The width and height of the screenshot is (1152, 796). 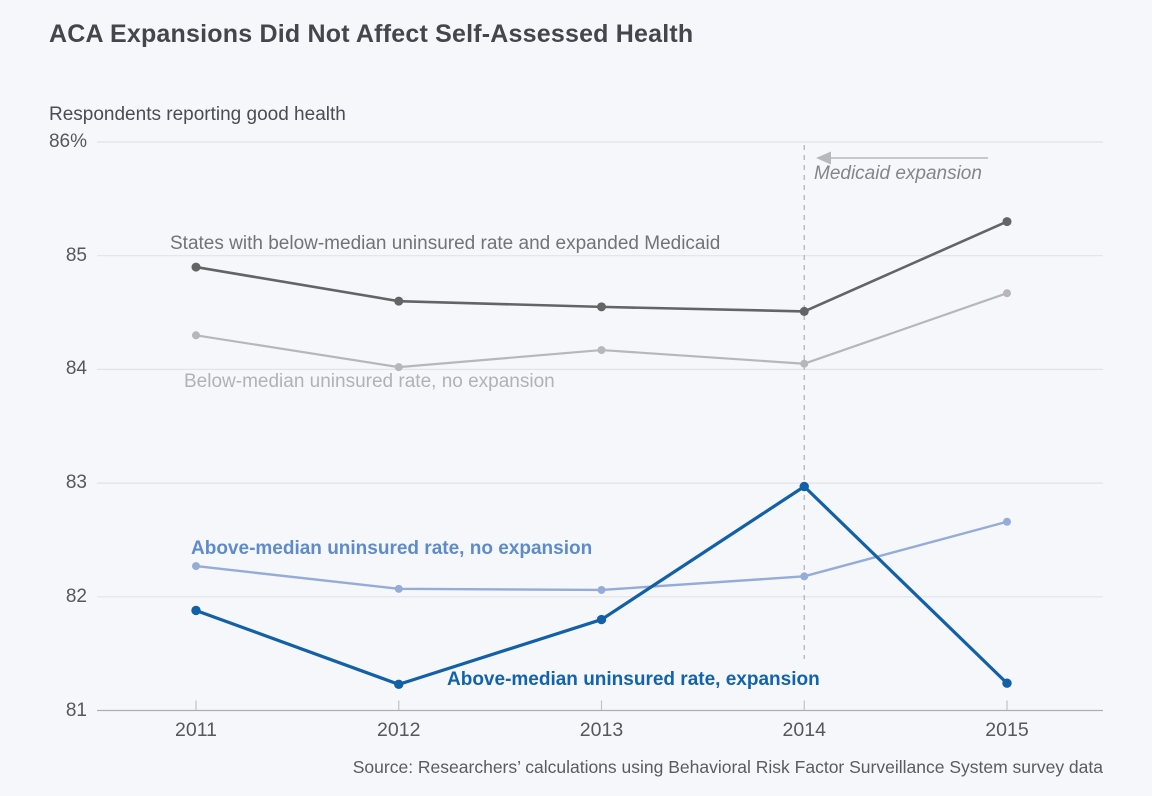 I want to click on series-point-1-2011, so click(x=196, y=335).